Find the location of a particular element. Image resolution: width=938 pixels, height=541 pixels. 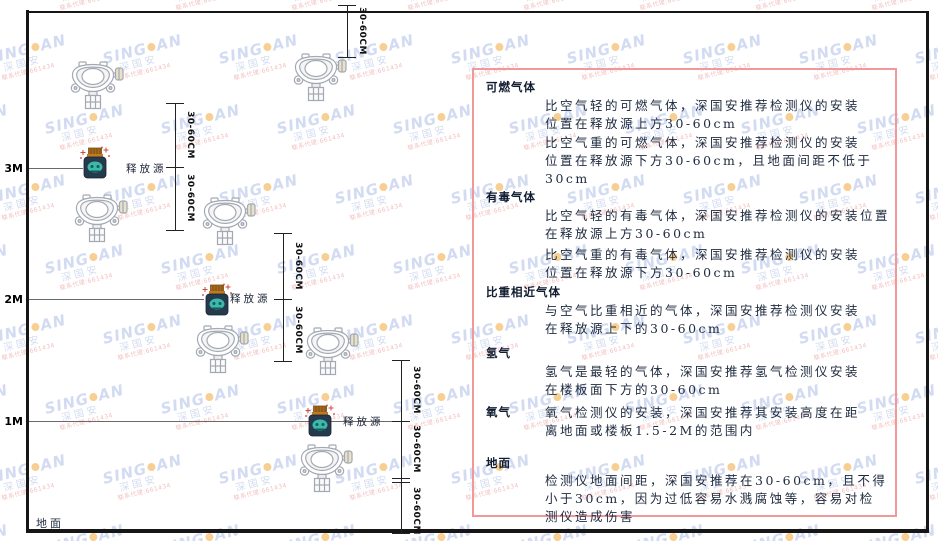

panel-section-heading: 氢气 is located at coordinates (498, 353).